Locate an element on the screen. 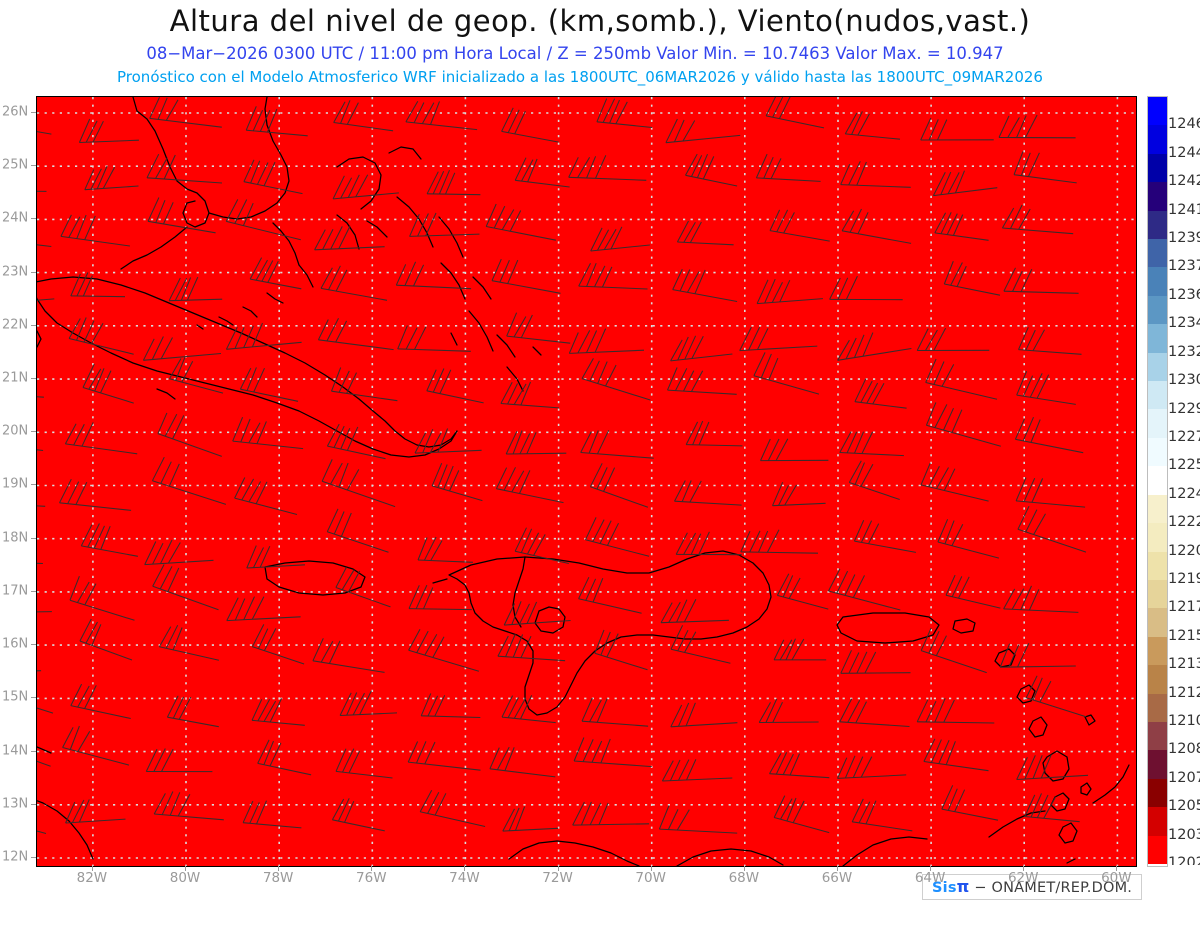 The height and width of the screenshot is (927, 1200). y-axis-tick-label: 24N is located at coordinates (15, 218).